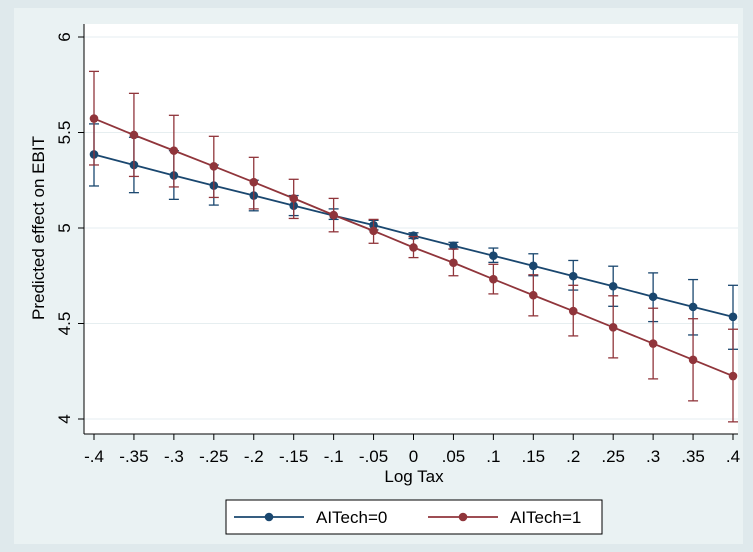  Describe the element at coordinates (414, 476) in the screenshot. I see `x-axis-label: Log Tax` at that location.